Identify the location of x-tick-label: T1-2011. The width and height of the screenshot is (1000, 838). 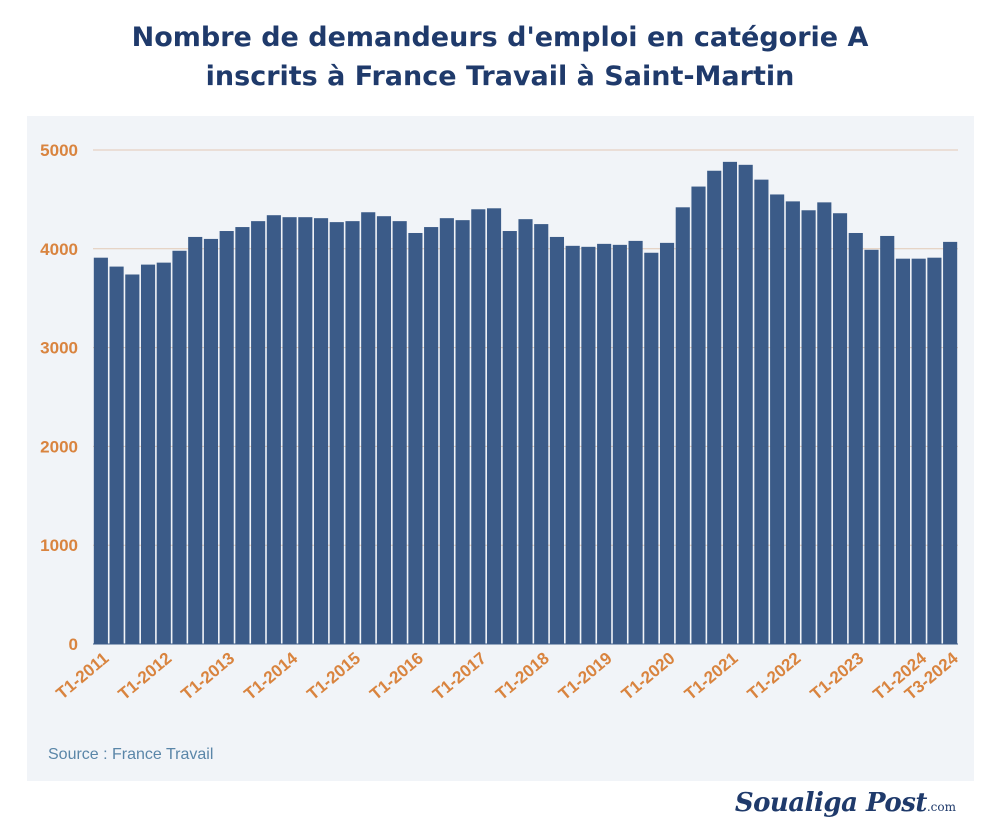
(82, 676).